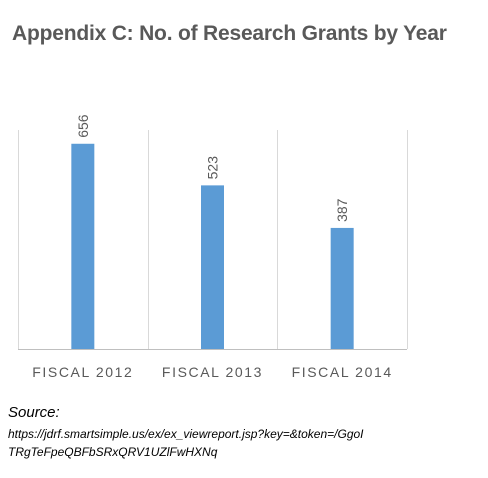 The width and height of the screenshot is (488, 478). I want to click on chart-data-labels: 656 523 387, so click(212, 168).